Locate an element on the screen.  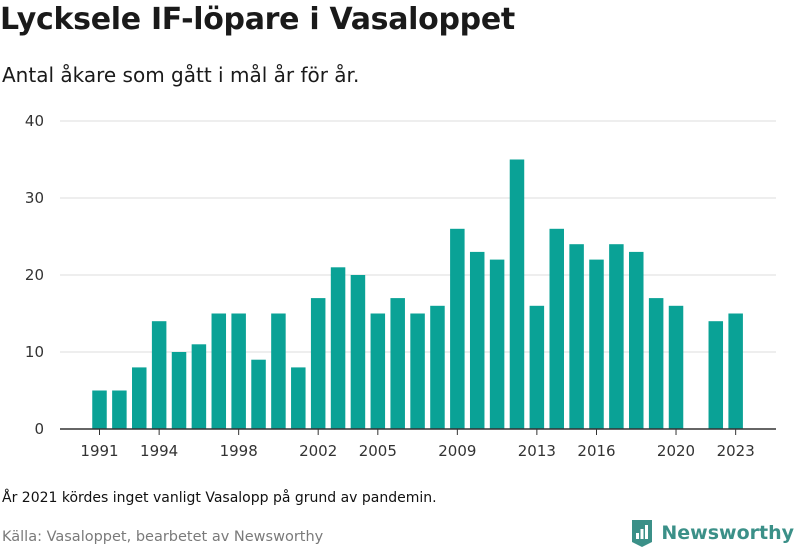
x-tick-label: 1998 is located at coordinates (239, 451).